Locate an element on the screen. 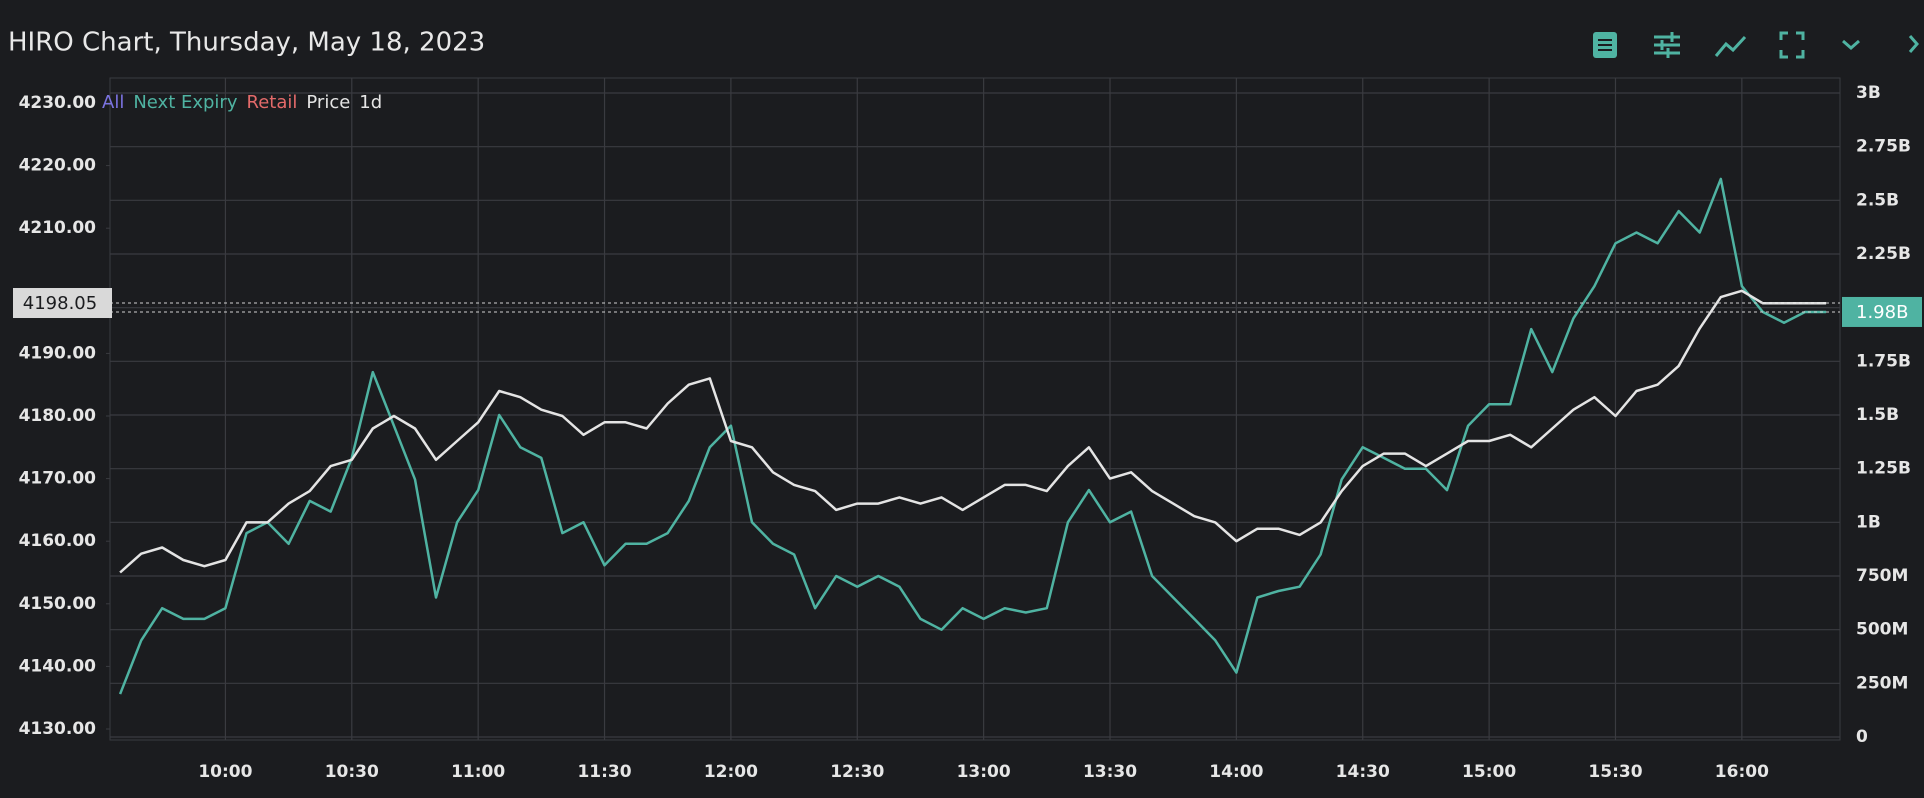 This screenshot has height=798, width=1924. y-tick-label: 4140.00 is located at coordinates (58, 666).